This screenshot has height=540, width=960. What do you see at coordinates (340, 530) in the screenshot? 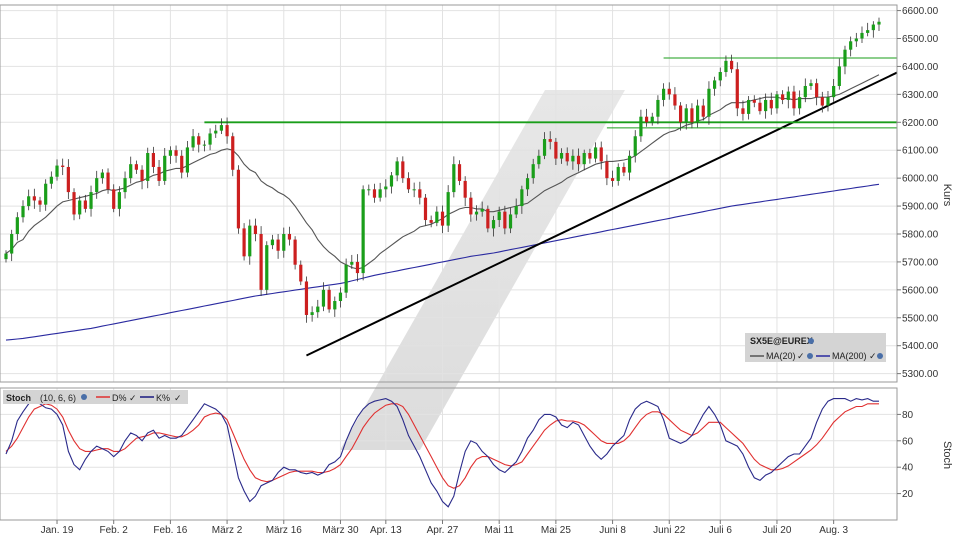
I see `x-tick-label: März 30` at bounding box center [340, 530].